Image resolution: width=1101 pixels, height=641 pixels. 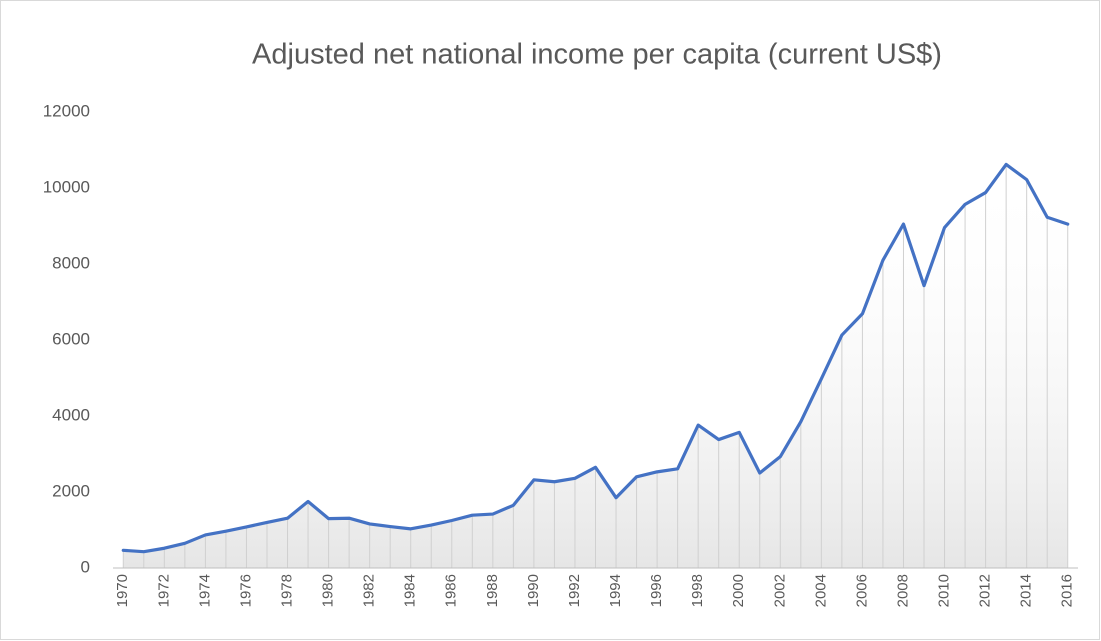 I want to click on x-tick-label: 1994, so click(x=615, y=590).